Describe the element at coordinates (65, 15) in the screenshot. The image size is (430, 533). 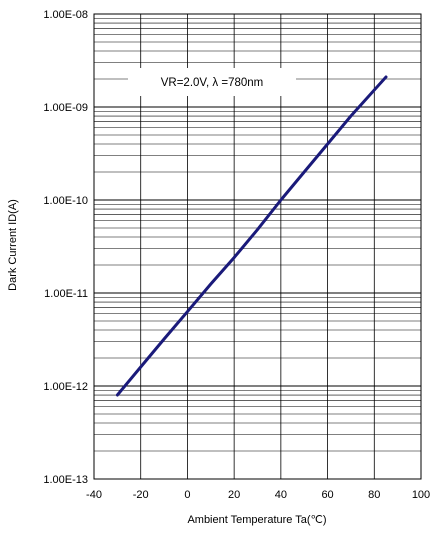
I see `y-tick-label: 1.00E-08` at that location.